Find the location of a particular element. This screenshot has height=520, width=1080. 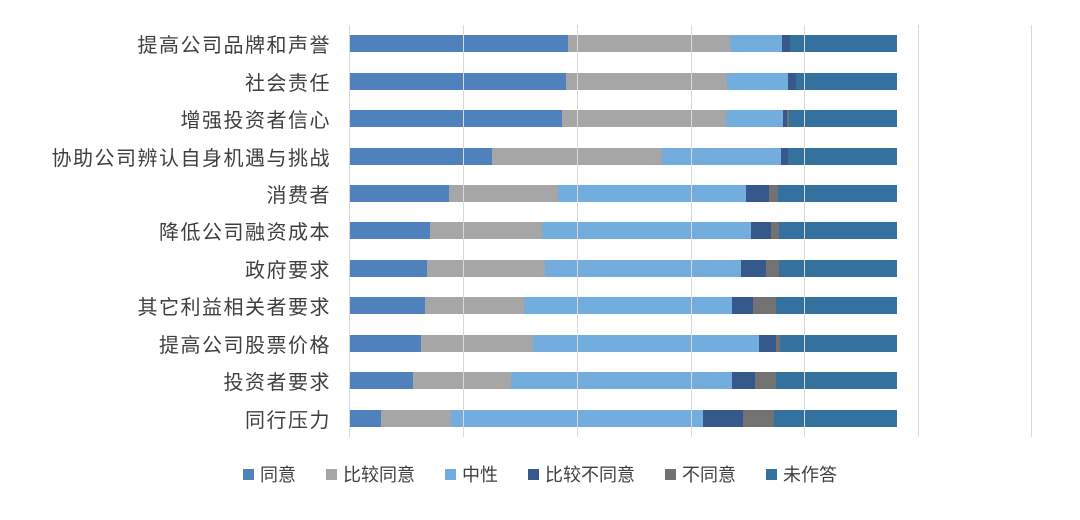

category-label: 其它利益相关者要求 is located at coordinates (234, 308).